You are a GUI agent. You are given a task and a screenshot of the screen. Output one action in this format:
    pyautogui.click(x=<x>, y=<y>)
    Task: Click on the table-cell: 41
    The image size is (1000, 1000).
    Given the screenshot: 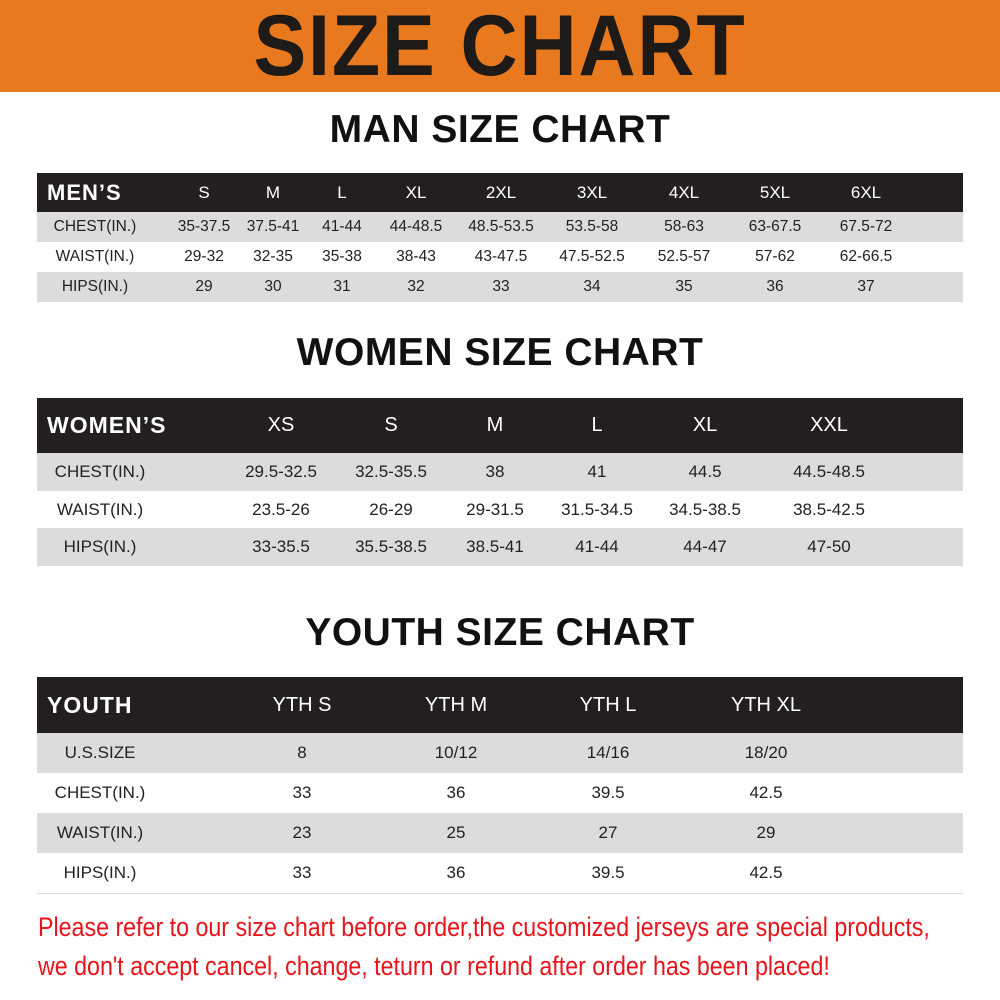 What is the action you would take?
    pyautogui.click(x=597, y=471)
    